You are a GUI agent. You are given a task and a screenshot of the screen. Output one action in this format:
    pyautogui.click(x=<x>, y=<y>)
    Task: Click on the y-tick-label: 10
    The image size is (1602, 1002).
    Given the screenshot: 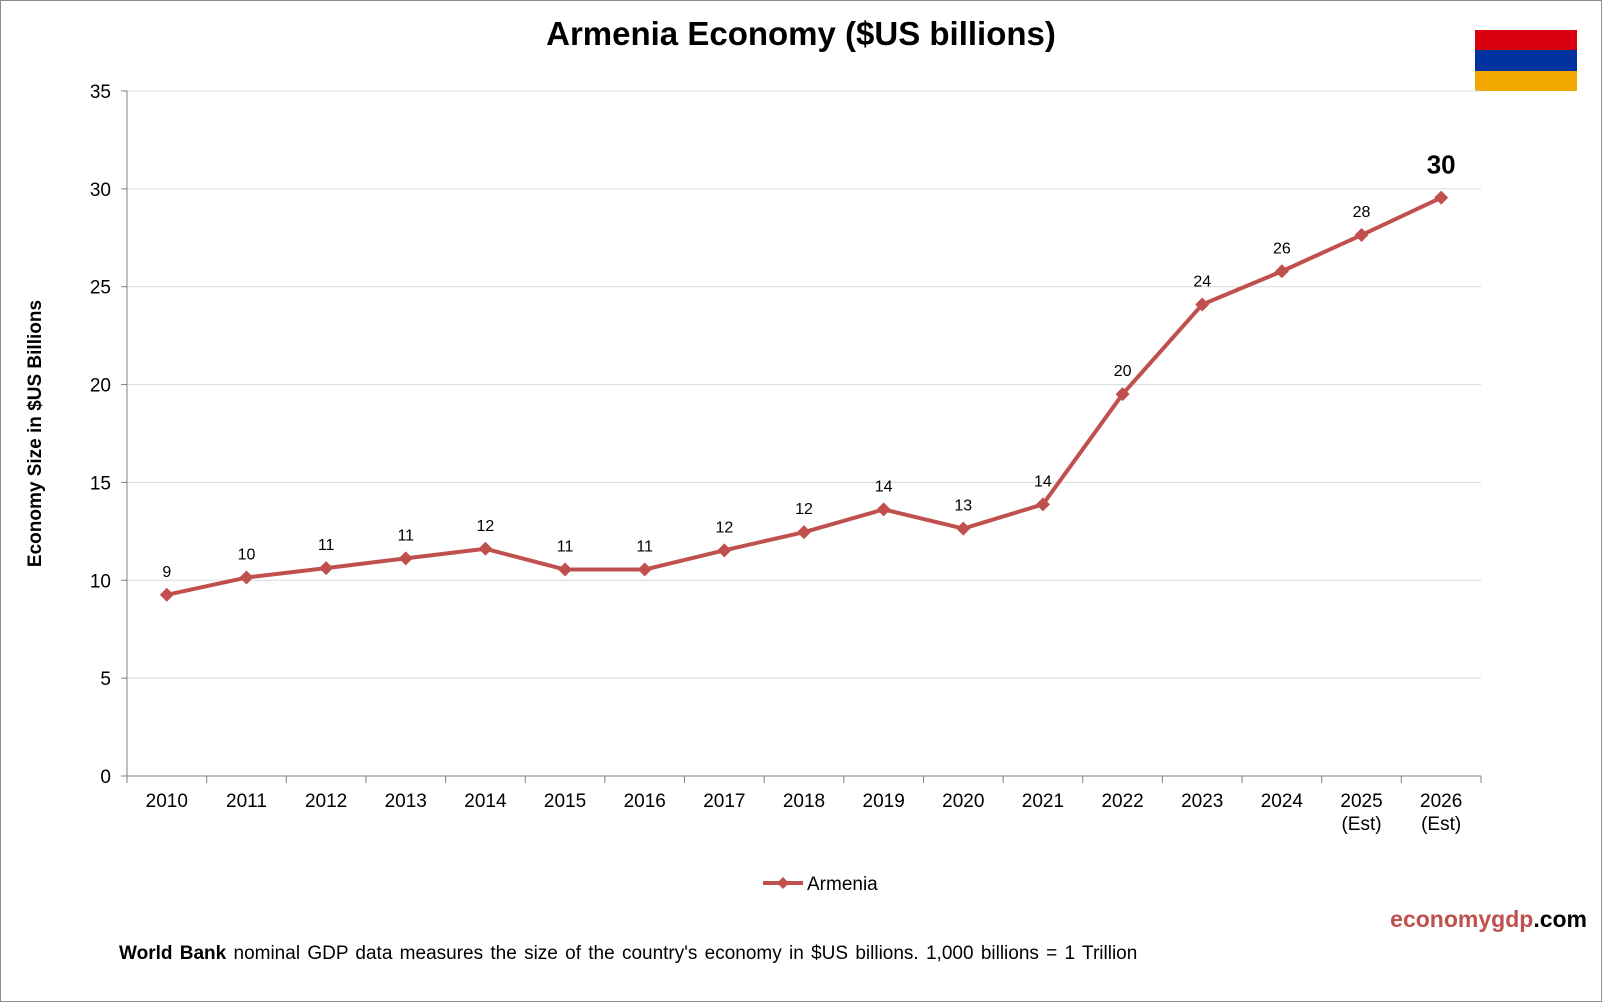 What is the action you would take?
    pyautogui.click(x=100, y=581)
    